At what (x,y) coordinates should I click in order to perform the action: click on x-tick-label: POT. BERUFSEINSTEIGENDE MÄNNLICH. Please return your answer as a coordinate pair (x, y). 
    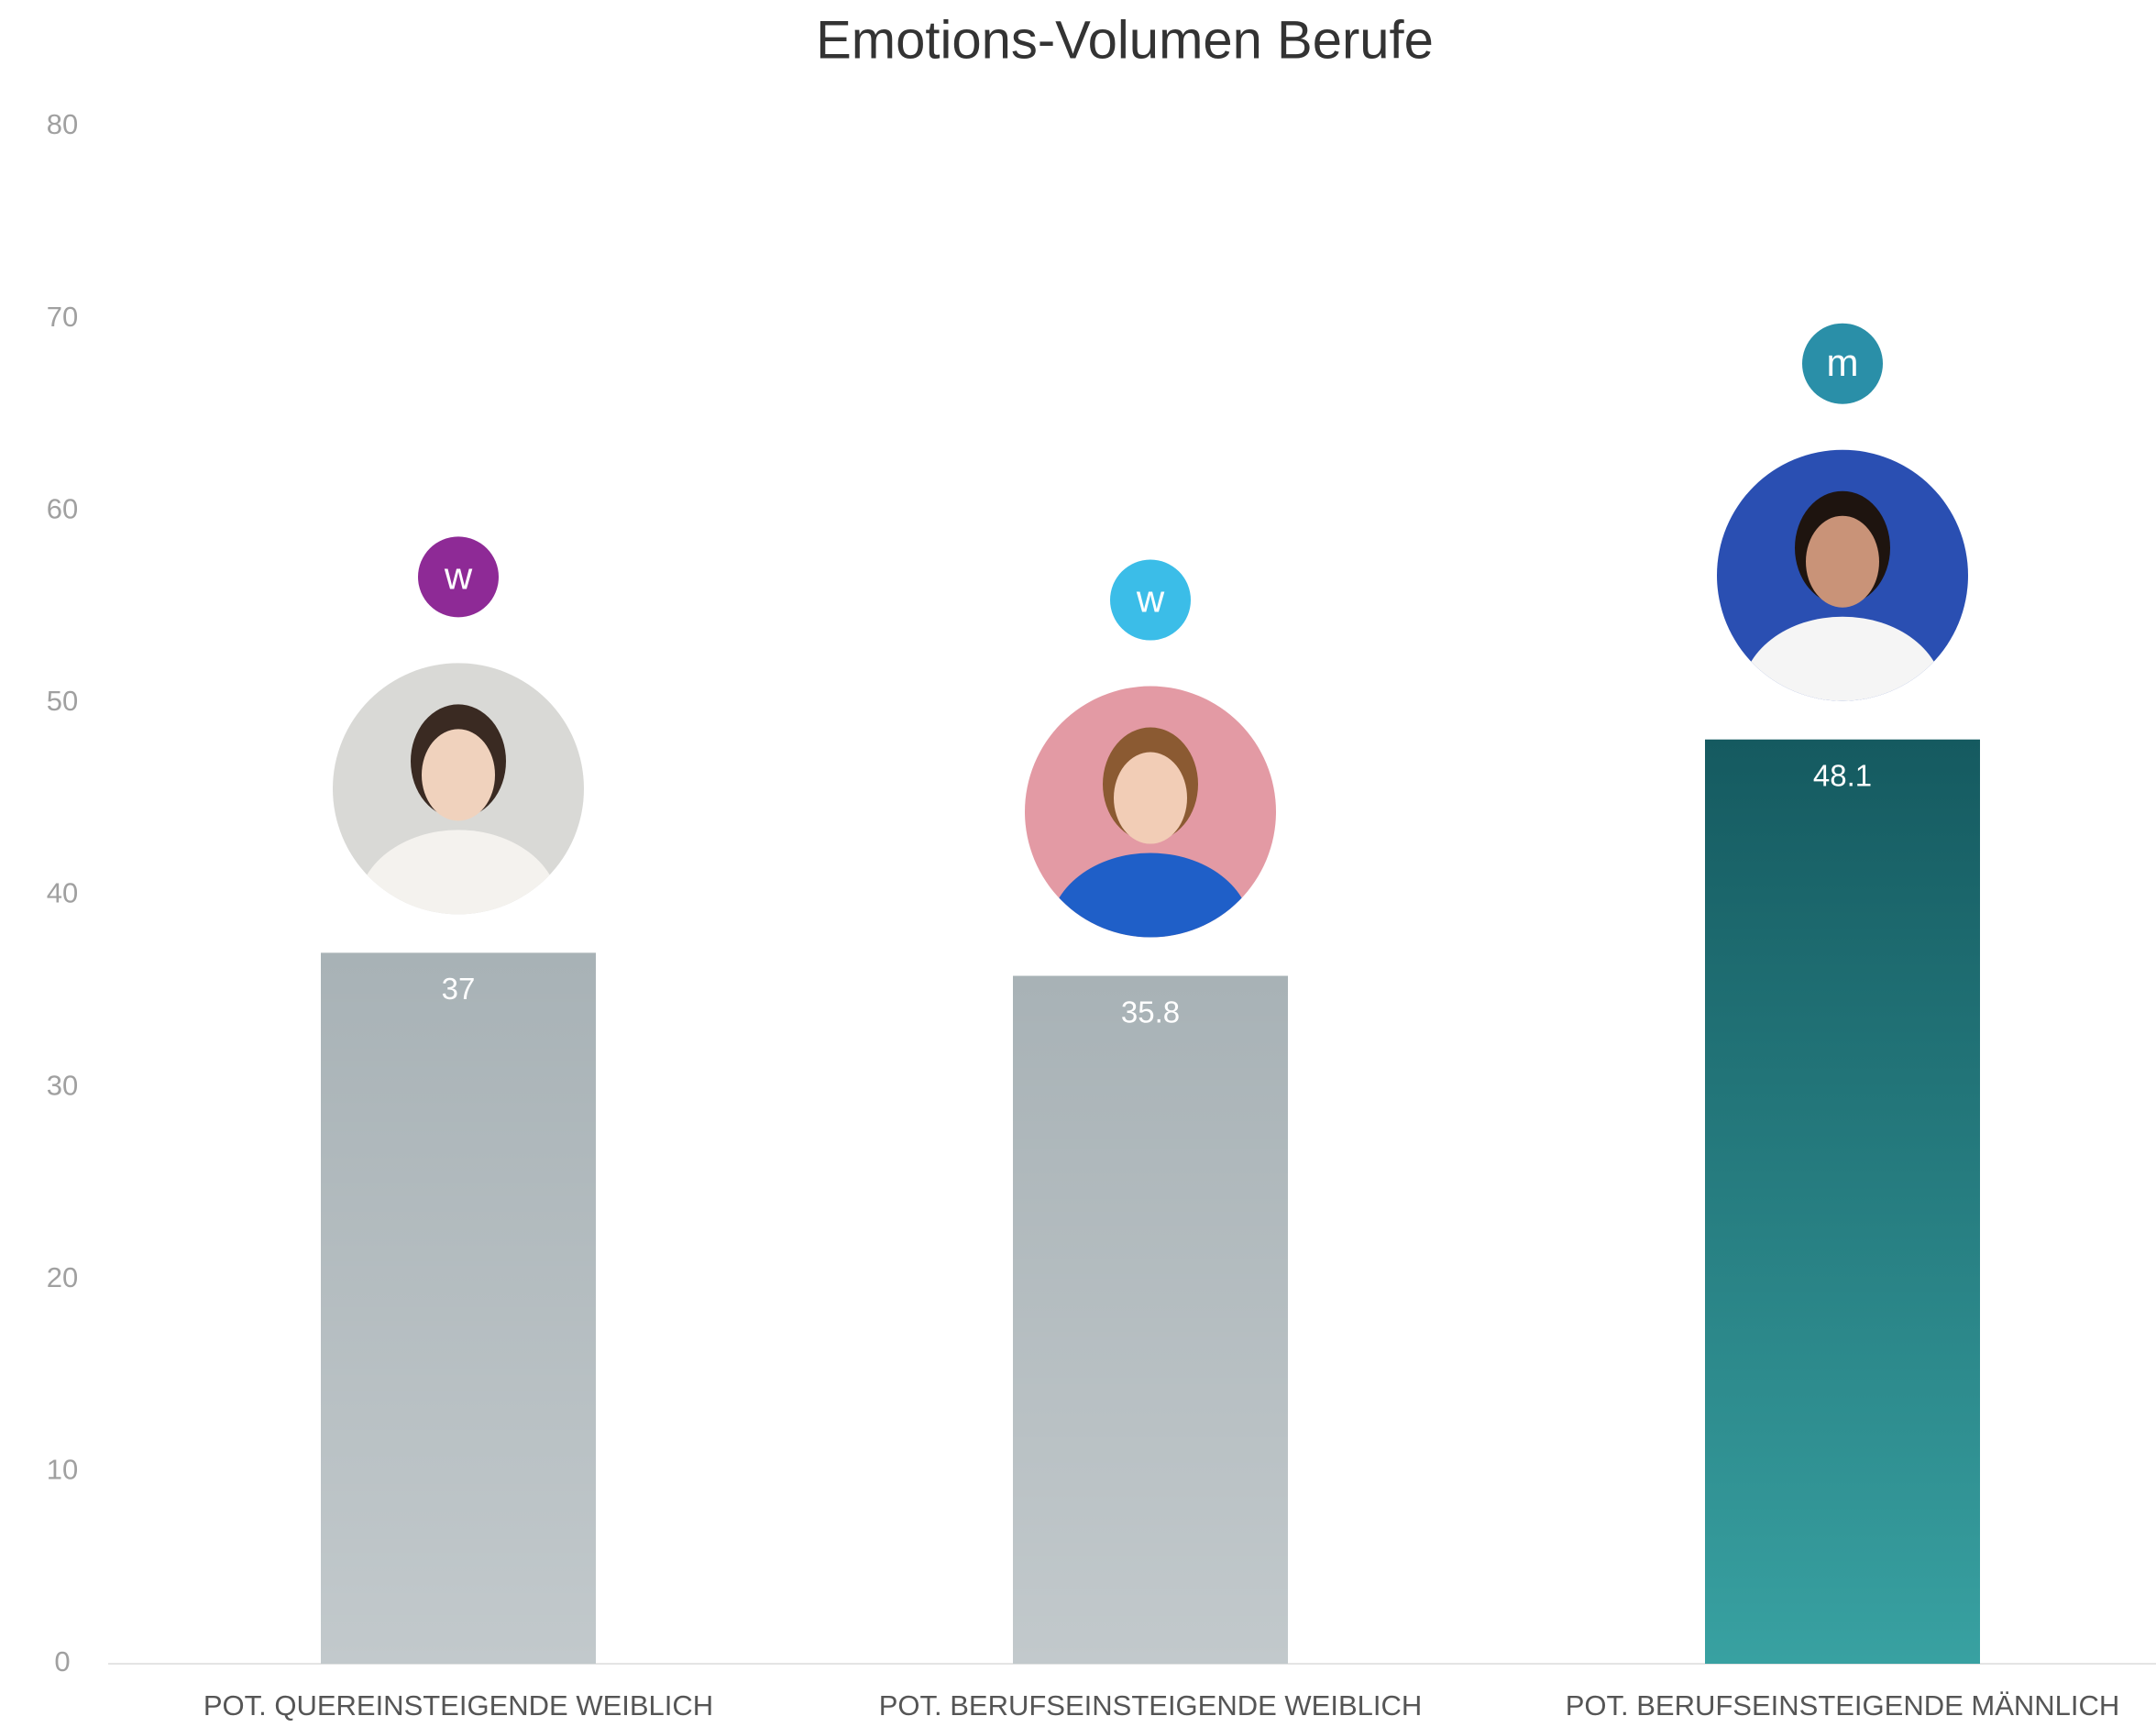
    Looking at the image, I should click on (1843, 1705).